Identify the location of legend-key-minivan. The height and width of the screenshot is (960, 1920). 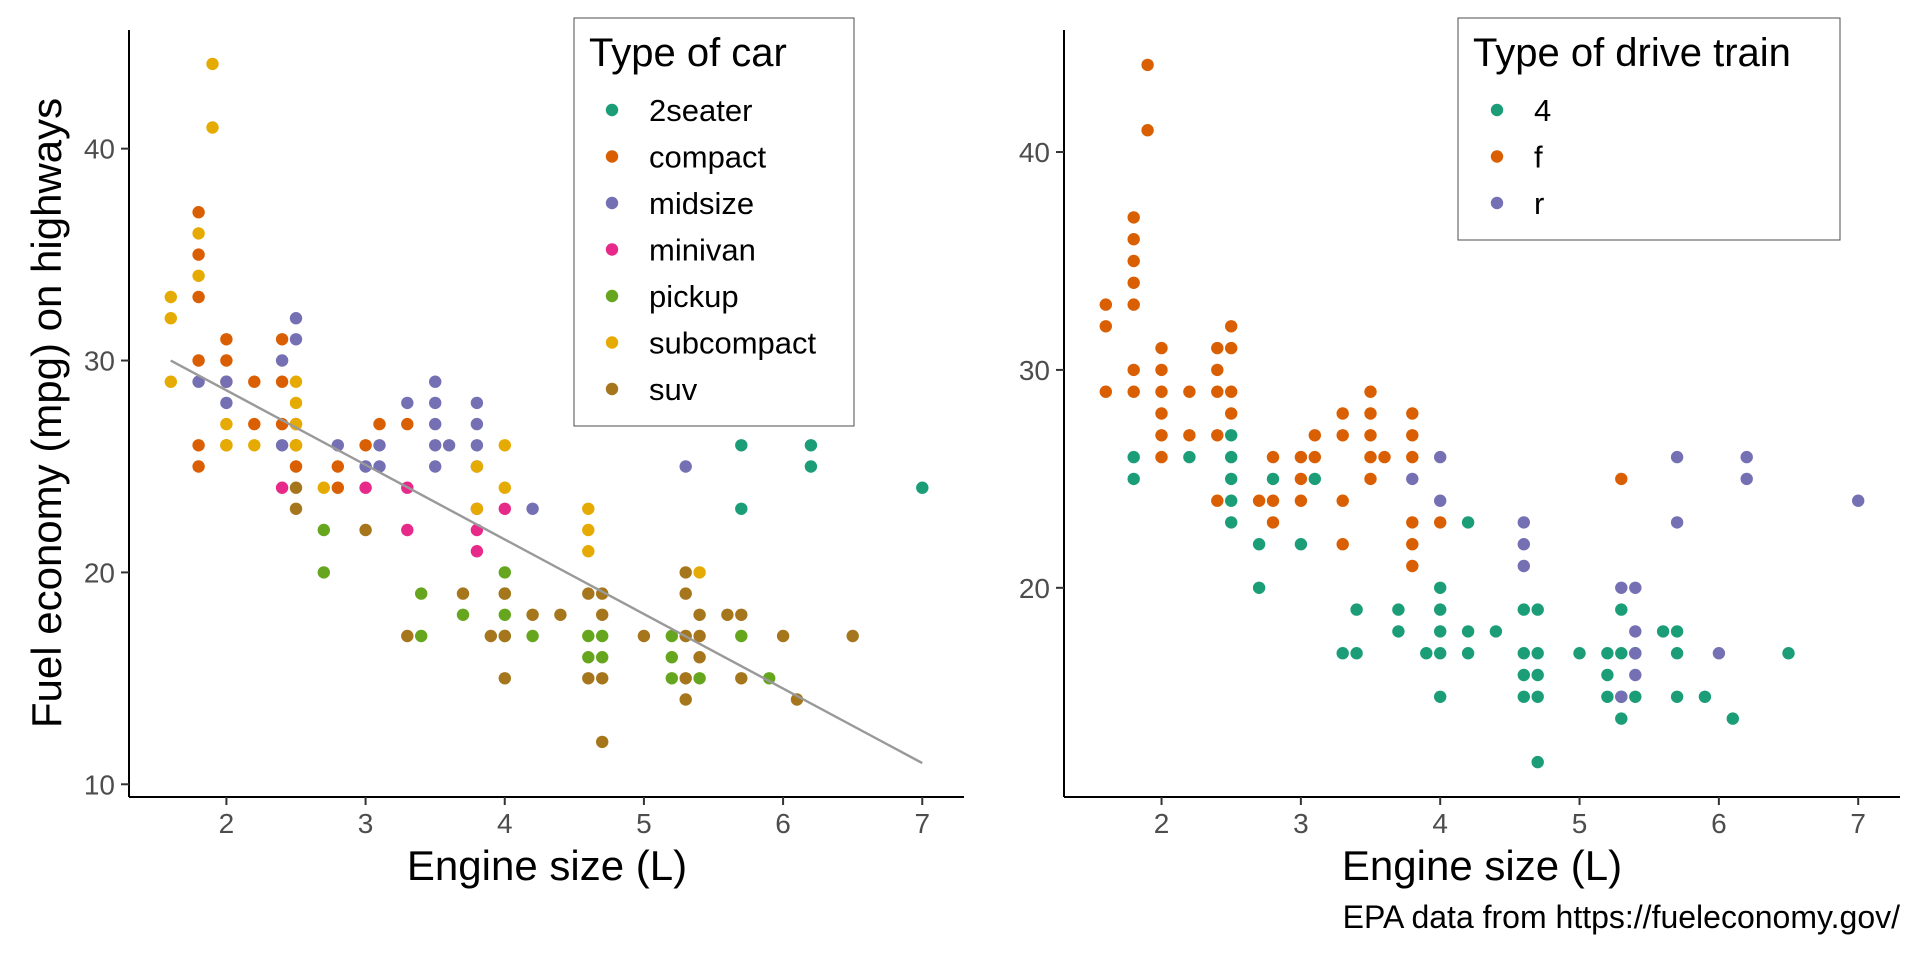
(612, 249).